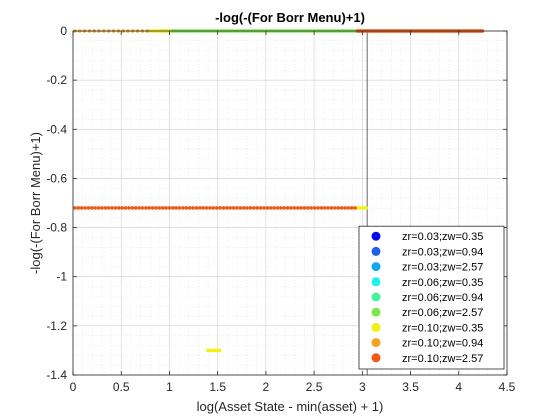  Describe the element at coordinates (442, 344) in the screenshot. I see `legend-entry: zr=0.10;zw=0.94` at that location.